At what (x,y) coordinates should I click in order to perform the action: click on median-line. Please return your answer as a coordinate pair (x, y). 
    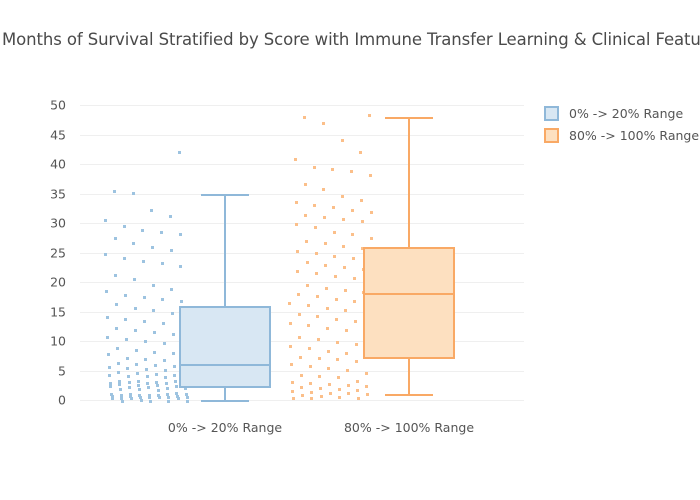
    Looking at the image, I should click on (409, 293).